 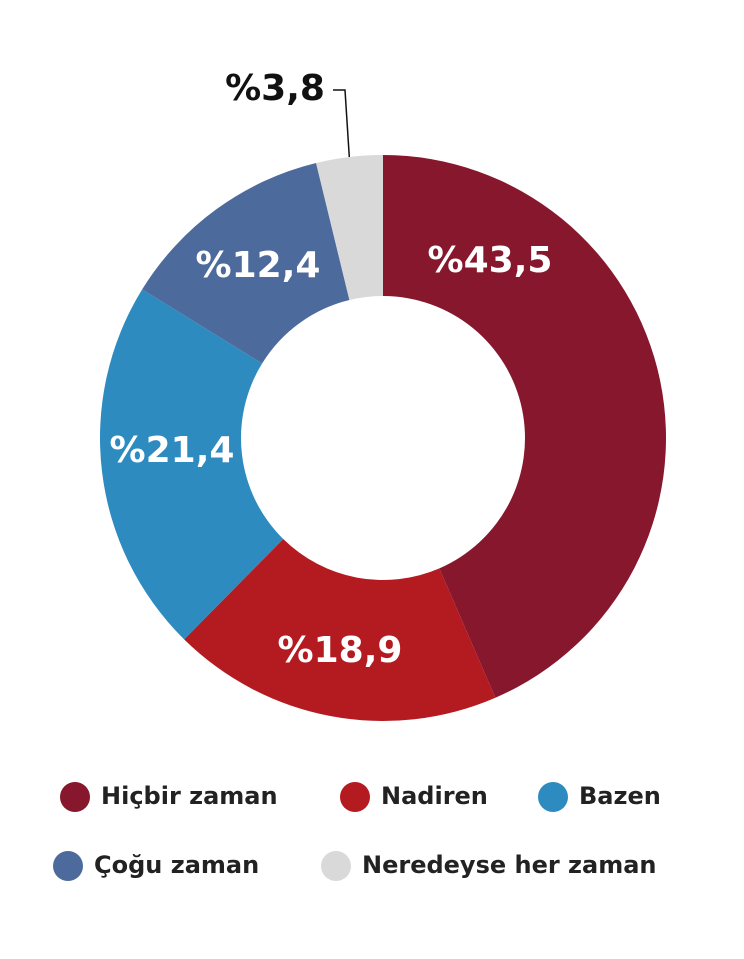 What do you see at coordinates (258, 265) in the screenshot?
I see `value-label: %12,4` at bounding box center [258, 265].